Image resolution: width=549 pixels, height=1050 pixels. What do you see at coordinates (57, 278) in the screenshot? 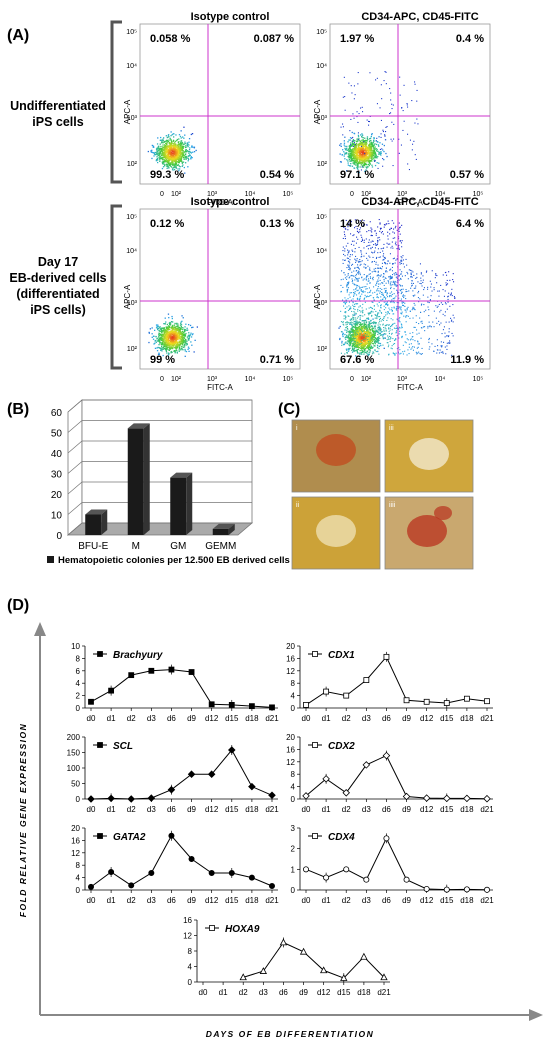
I see `row-label-day17-2: EB-derived cells` at bounding box center [57, 278].